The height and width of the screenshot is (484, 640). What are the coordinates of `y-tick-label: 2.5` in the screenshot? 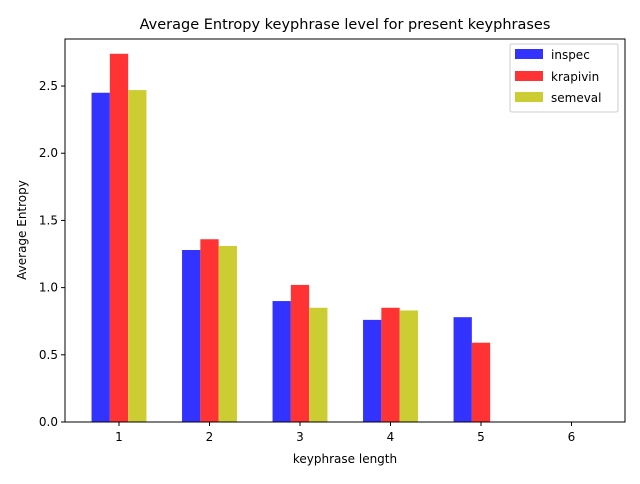 It's located at (48, 86).